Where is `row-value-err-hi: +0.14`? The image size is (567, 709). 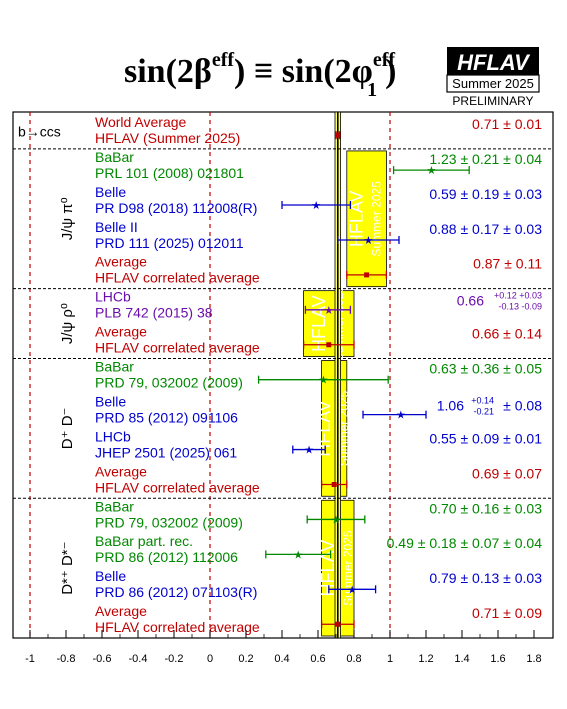 row-value-err-hi: +0.14 is located at coordinates (482, 400).